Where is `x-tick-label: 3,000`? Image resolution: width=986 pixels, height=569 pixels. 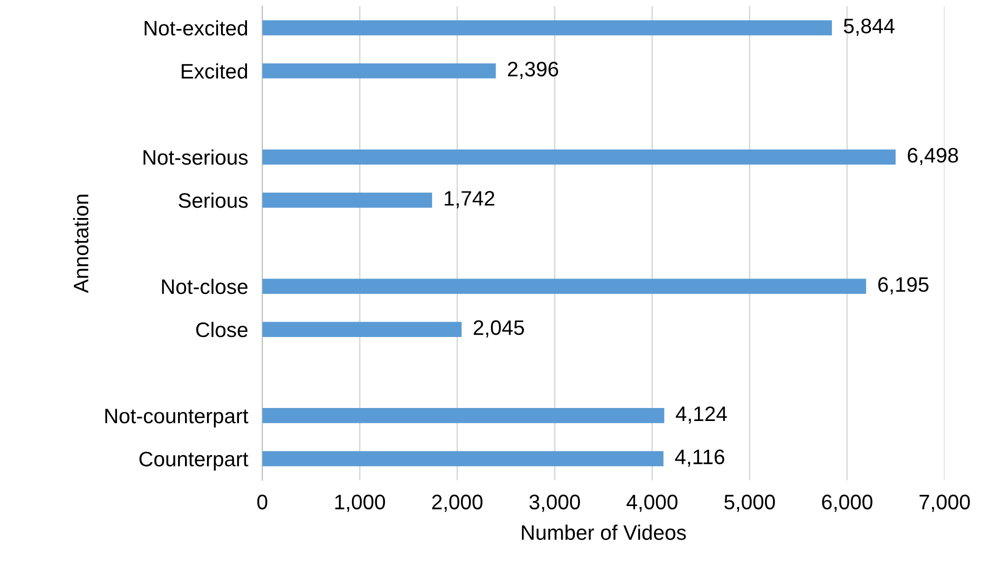
x-tick-label: 3,000 is located at coordinates (554, 503).